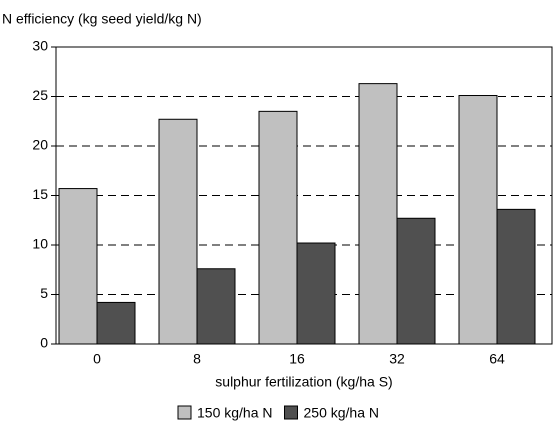 Image resolution: width=553 pixels, height=428 pixels. What do you see at coordinates (44, 293) in the screenshot?
I see `y-tick-label: 5` at bounding box center [44, 293].